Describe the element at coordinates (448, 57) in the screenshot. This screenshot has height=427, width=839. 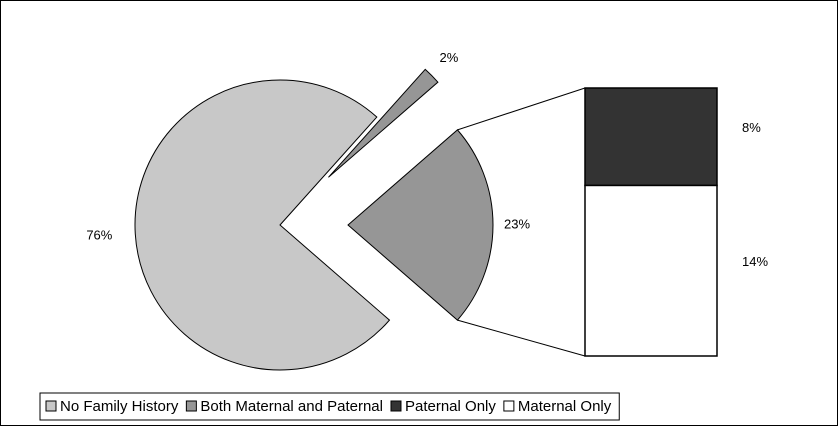
I see `data-label: 2%` at that location.